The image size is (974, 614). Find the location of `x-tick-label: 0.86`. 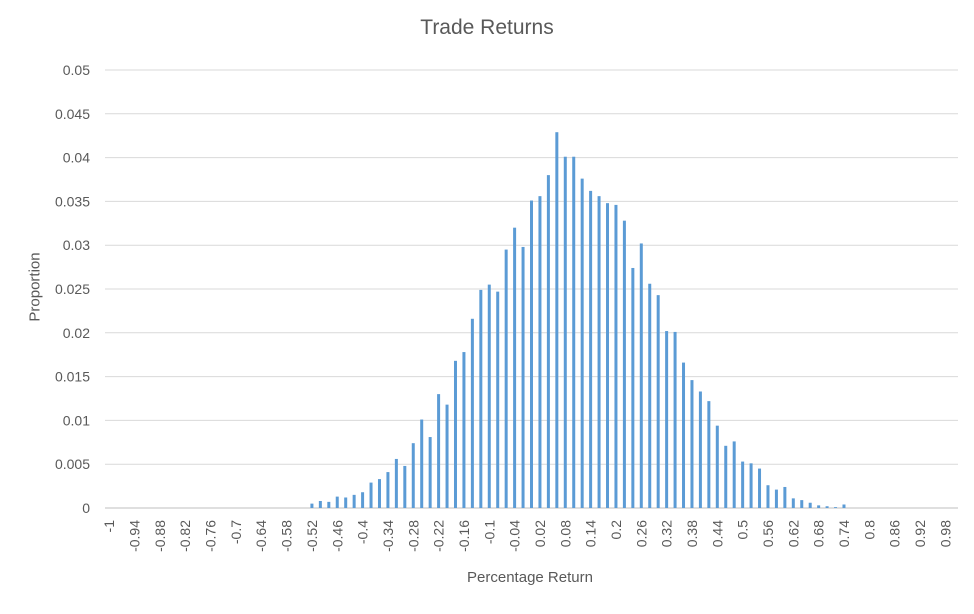

x-tick-label: 0.86 is located at coordinates (895, 533).